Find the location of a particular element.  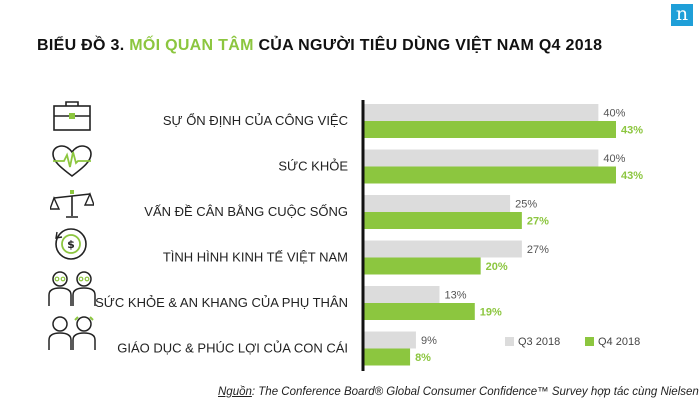

category-label: TÌNH HÌNH KINH TẾ VIỆT NAM is located at coordinates (255, 257).